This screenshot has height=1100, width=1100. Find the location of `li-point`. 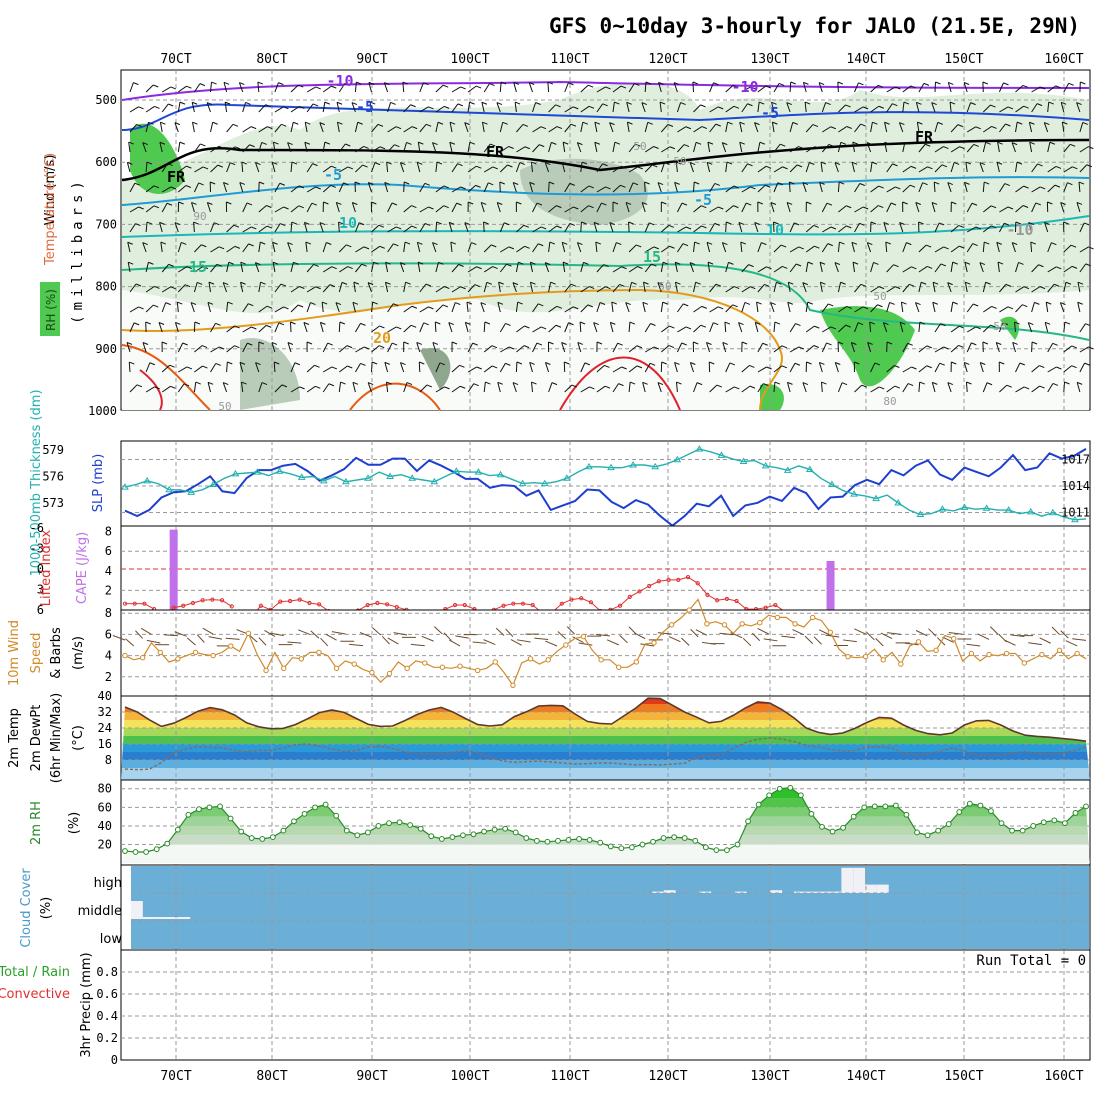

li-point is located at coordinates (707, 594).